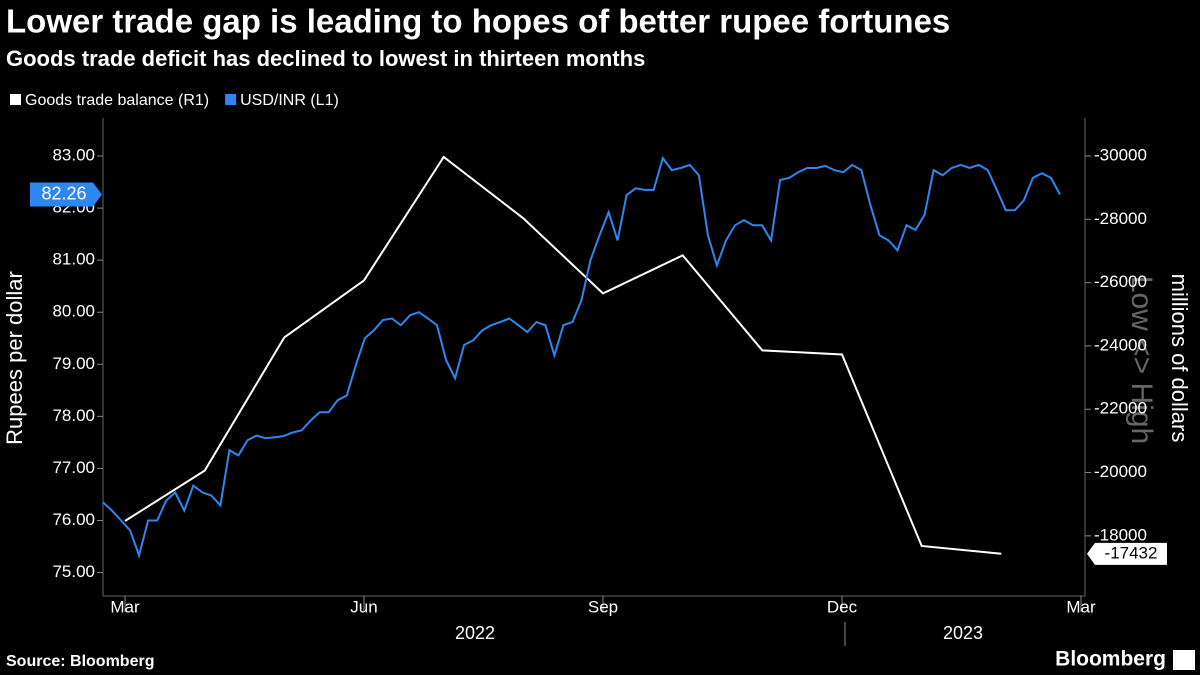  Describe the element at coordinates (1179, 358) in the screenshot. I see `y2-axis-label: millions of dollars` at that location.